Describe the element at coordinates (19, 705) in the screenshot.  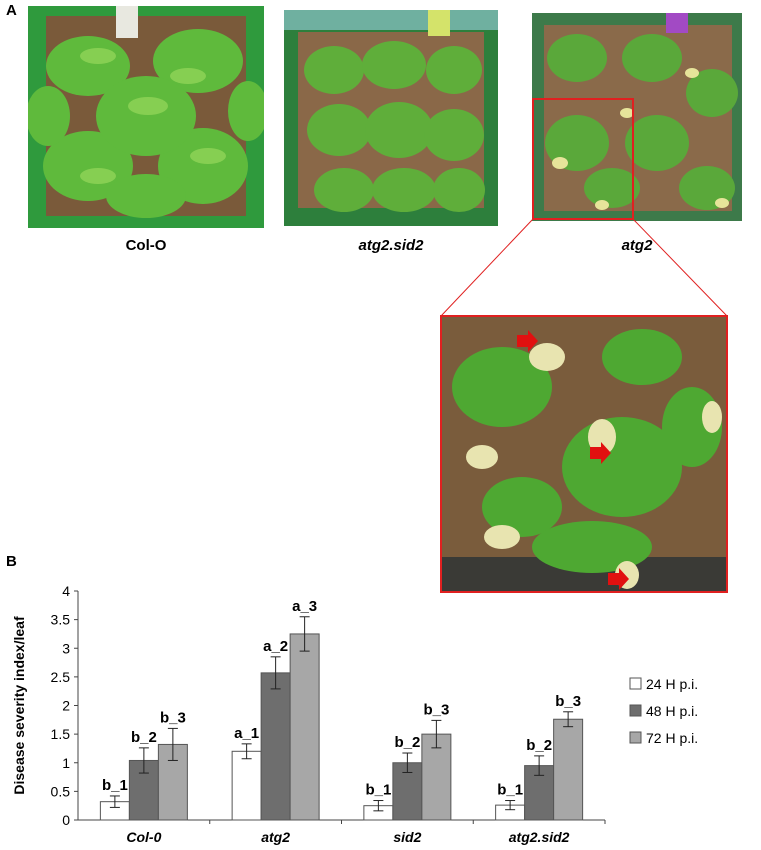
I see `y-axis-label: Disease severity index/leaf` at that location.